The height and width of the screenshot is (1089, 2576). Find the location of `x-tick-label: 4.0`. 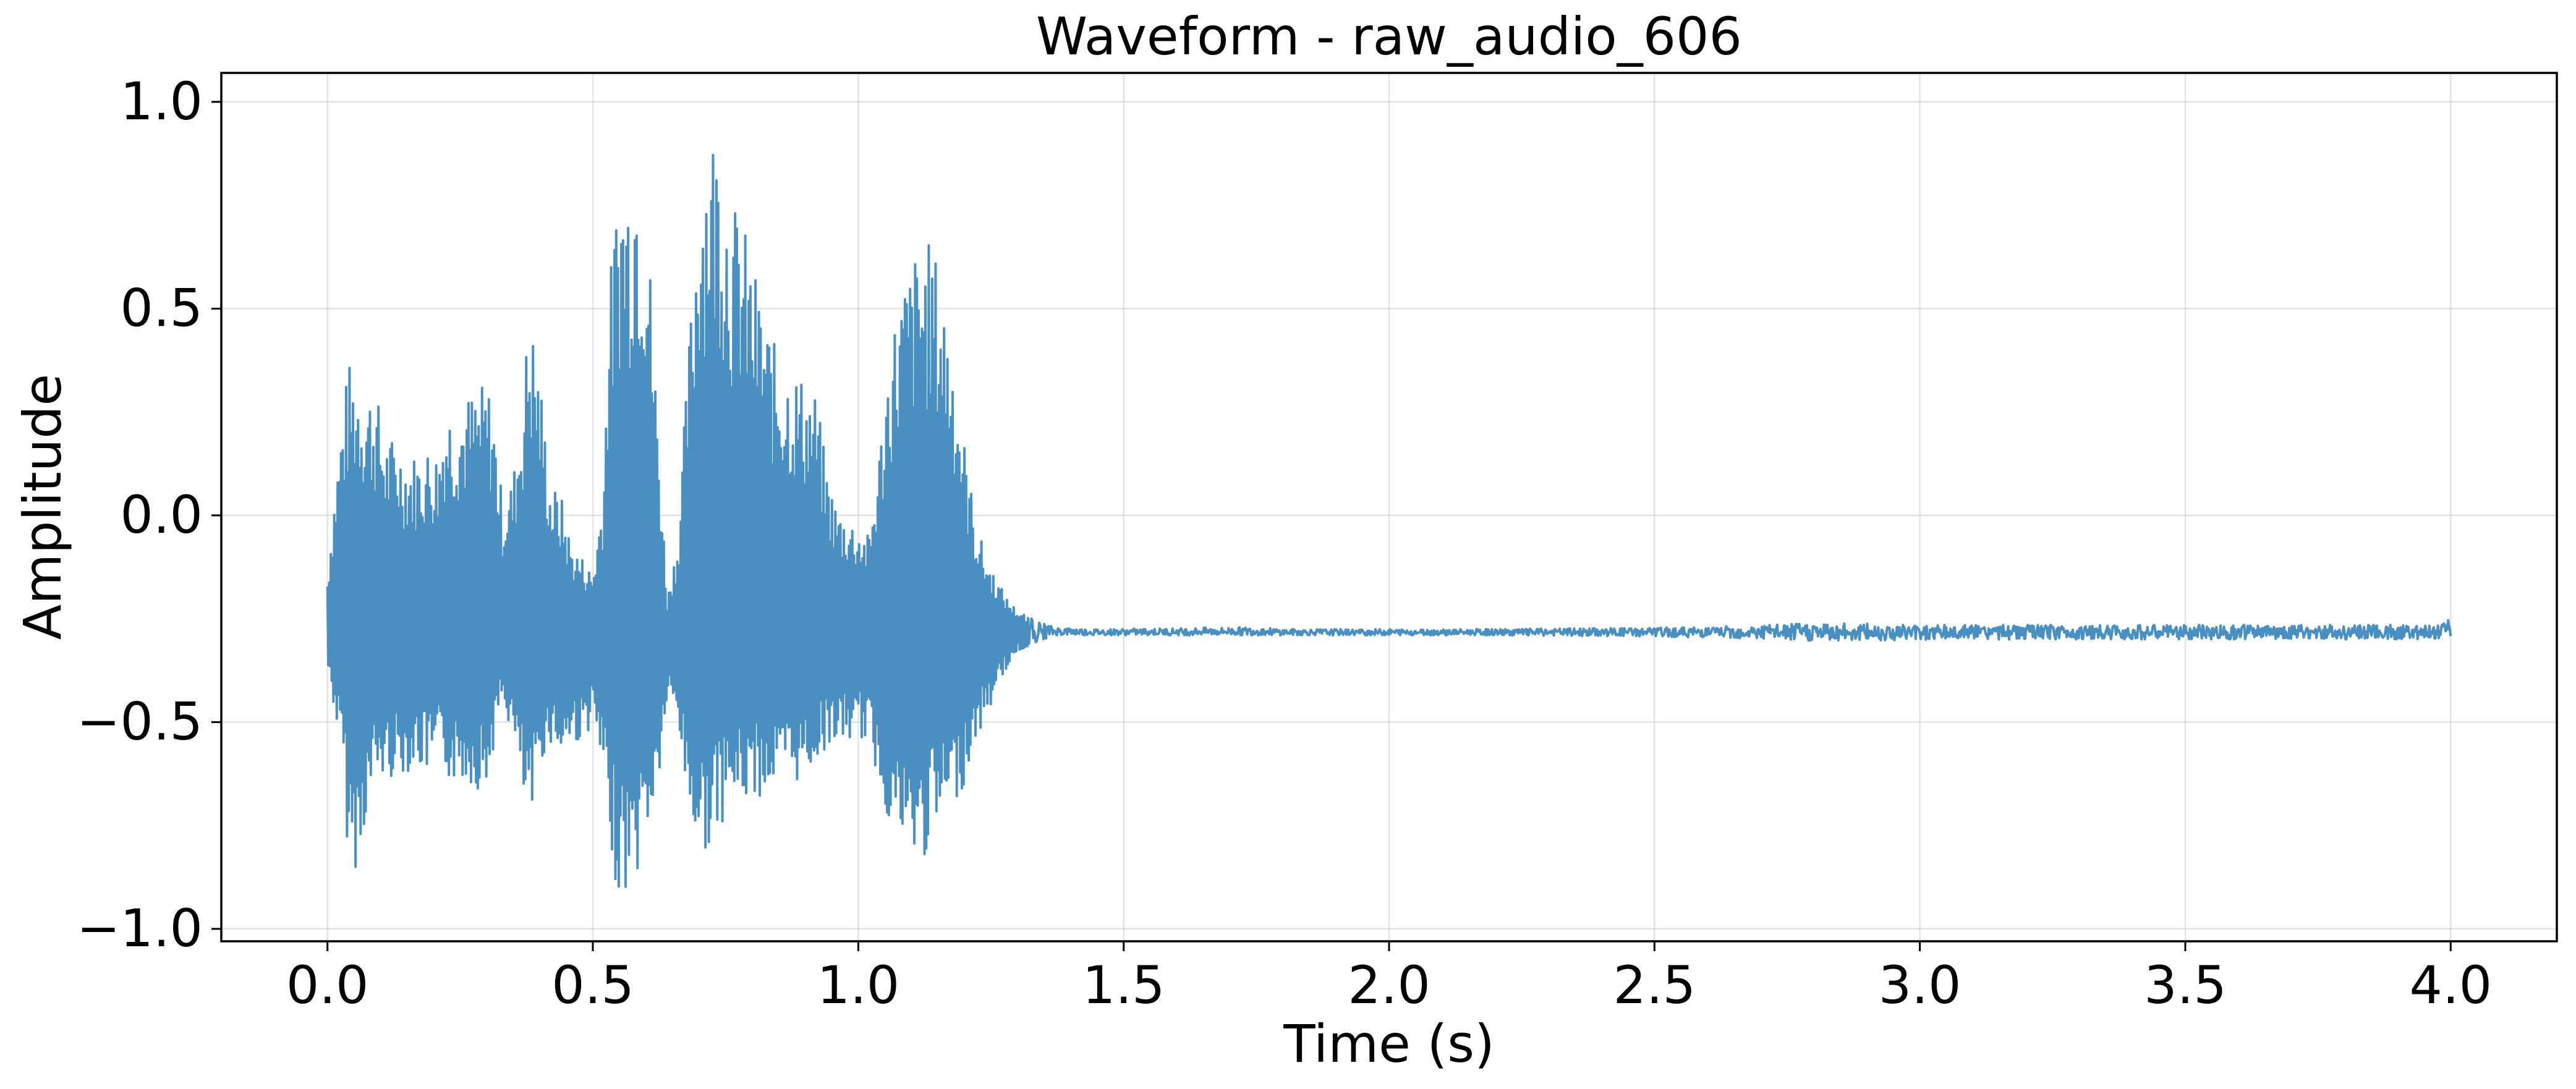

x-tick-label: 4.0 is located at coordinates (2451, 985).